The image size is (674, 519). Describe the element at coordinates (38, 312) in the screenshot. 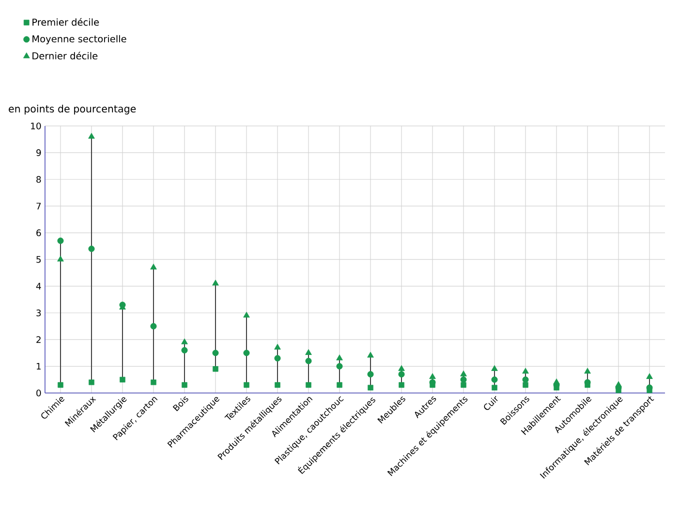

I see `y-tick-label: 3` at that location.